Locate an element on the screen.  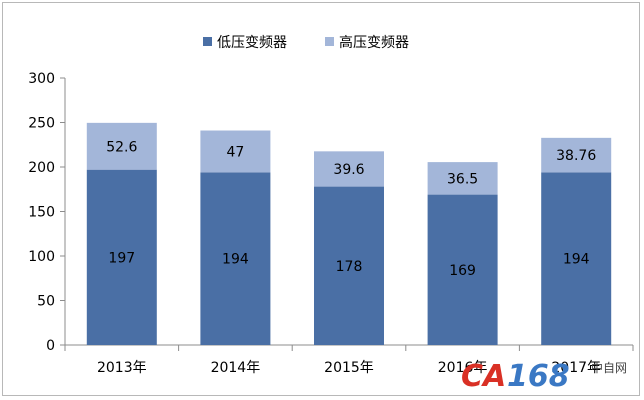
data-label-high-voltage: 38.76 is located at coordinates (576, 156).